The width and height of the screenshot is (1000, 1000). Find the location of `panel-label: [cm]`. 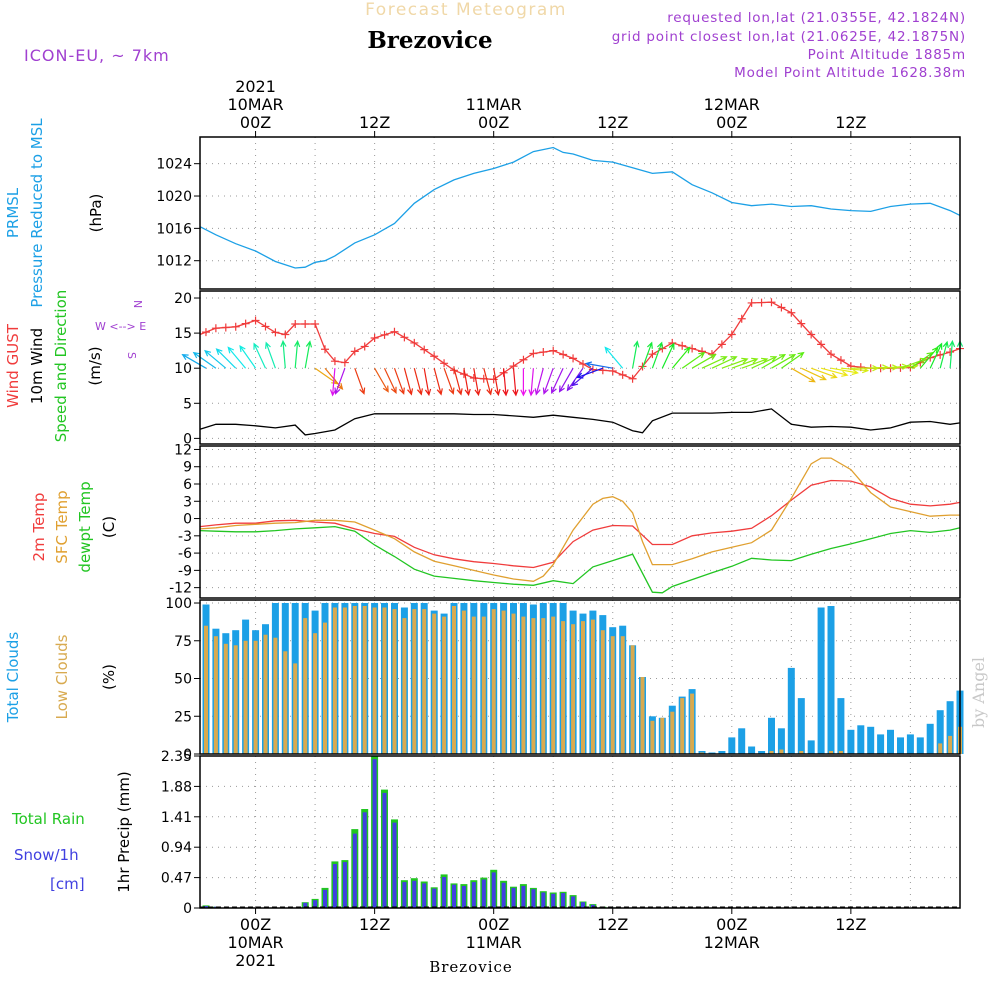

panel-label: [cm] is located at coordinates (67, 884).